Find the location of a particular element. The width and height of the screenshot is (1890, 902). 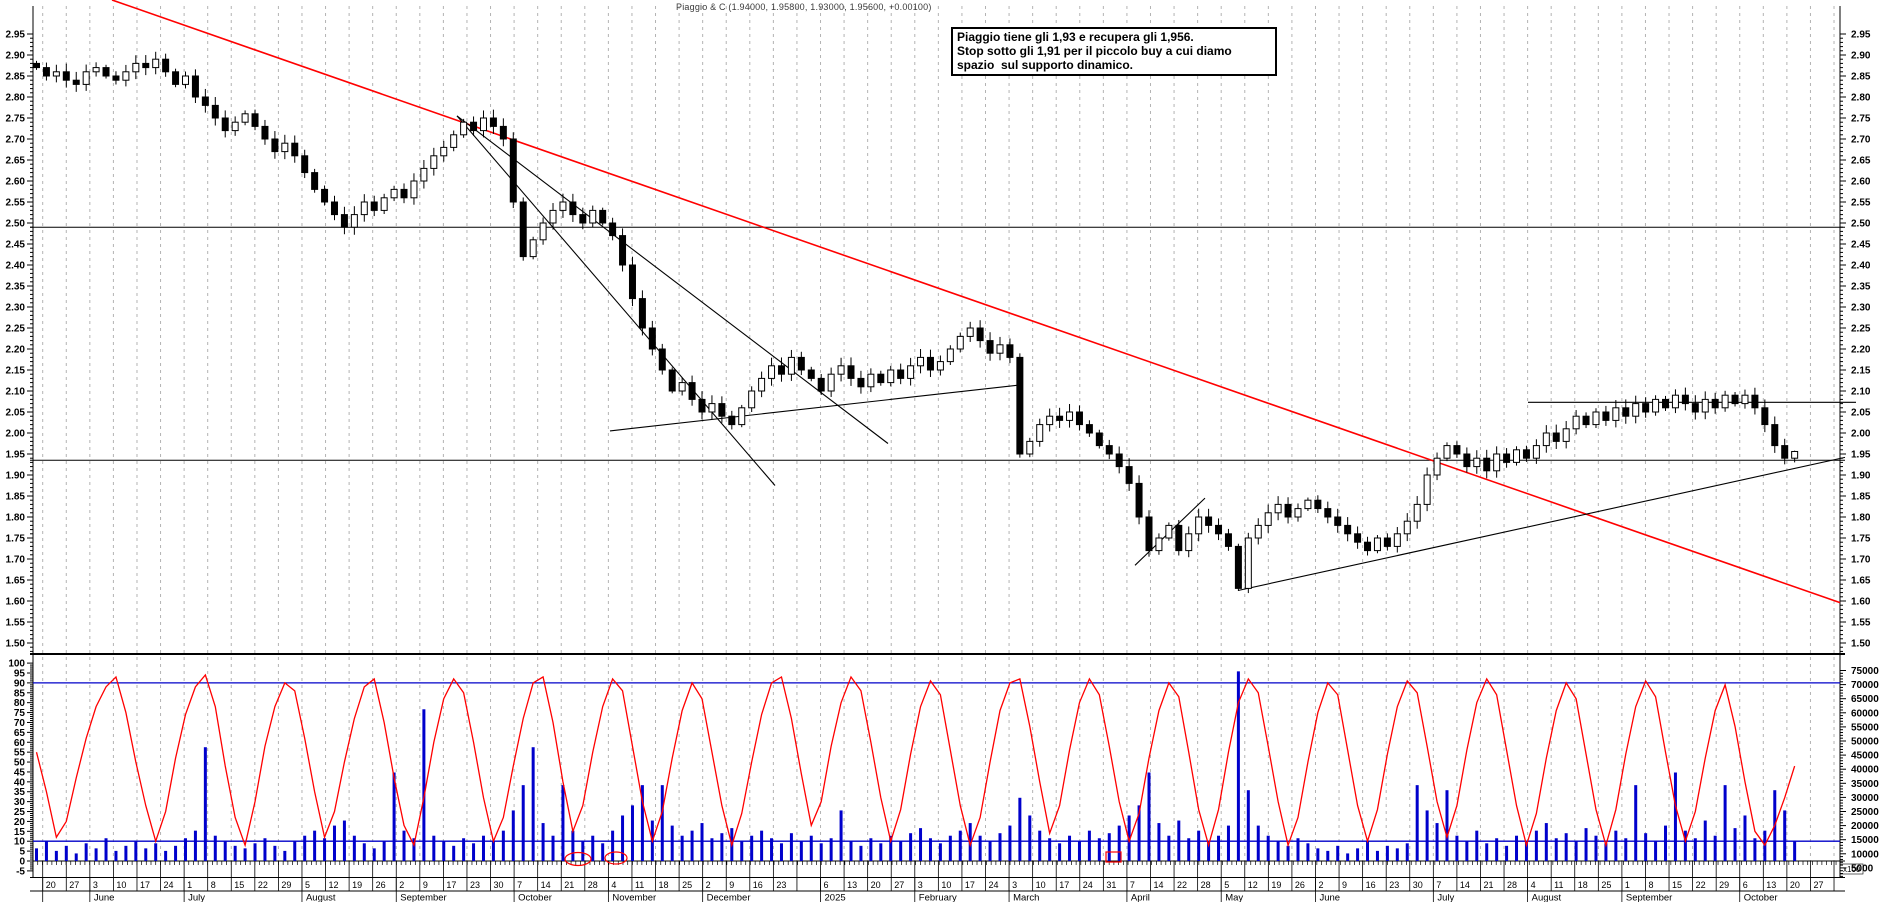

oscillator-tick-label: 55 is located at coordinates (20, 753).